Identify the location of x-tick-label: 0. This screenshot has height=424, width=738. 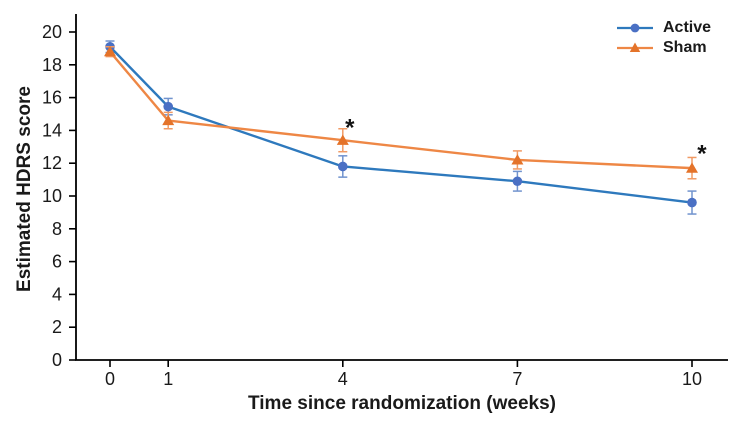
(110, 379).